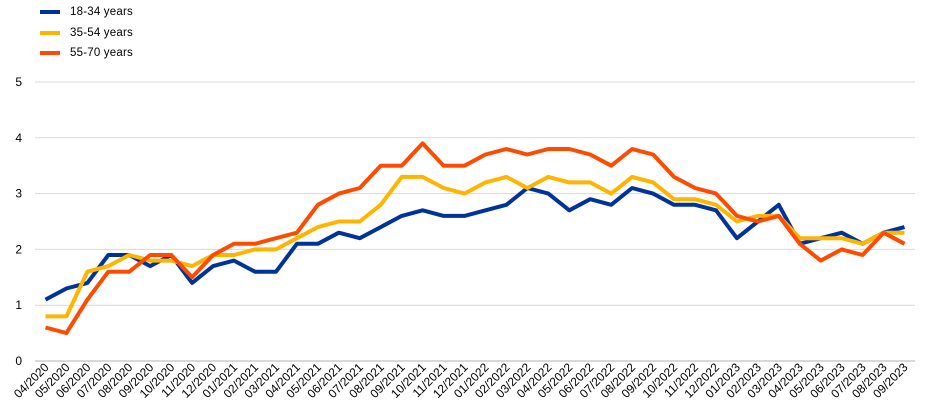 This screenshot has width=945, height=417. What do you see at coordinates (101, 53) in the screenshot?
I see `legend-label-55-70: 55-70 years` at bounding box center [101, 53].